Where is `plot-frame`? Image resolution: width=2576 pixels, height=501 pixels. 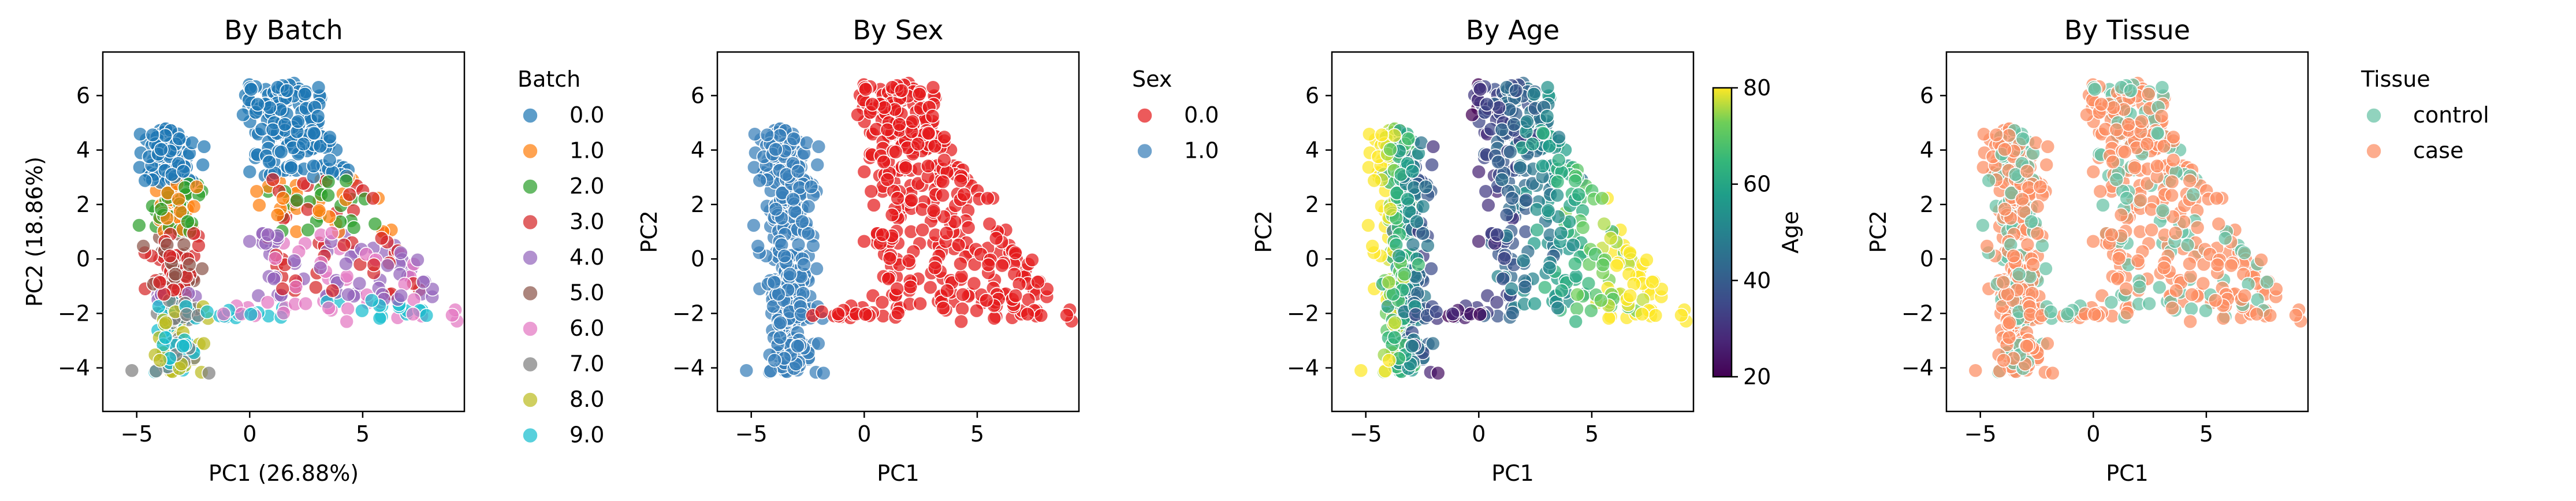 plot-frame is located at coordinates (898, 232).